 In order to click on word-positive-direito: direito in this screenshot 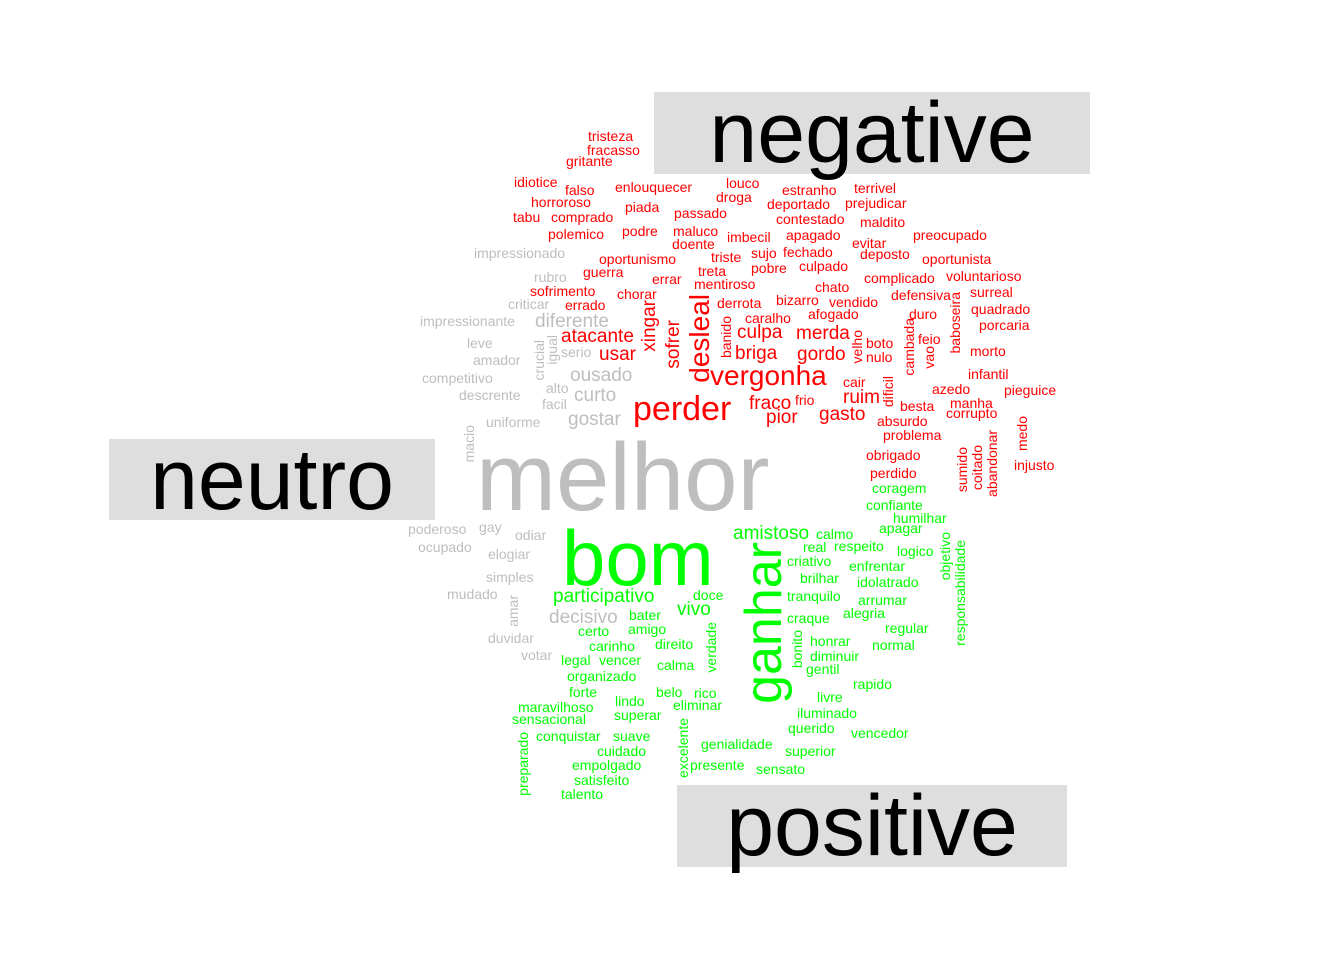, I will do `click(674, 644)`.